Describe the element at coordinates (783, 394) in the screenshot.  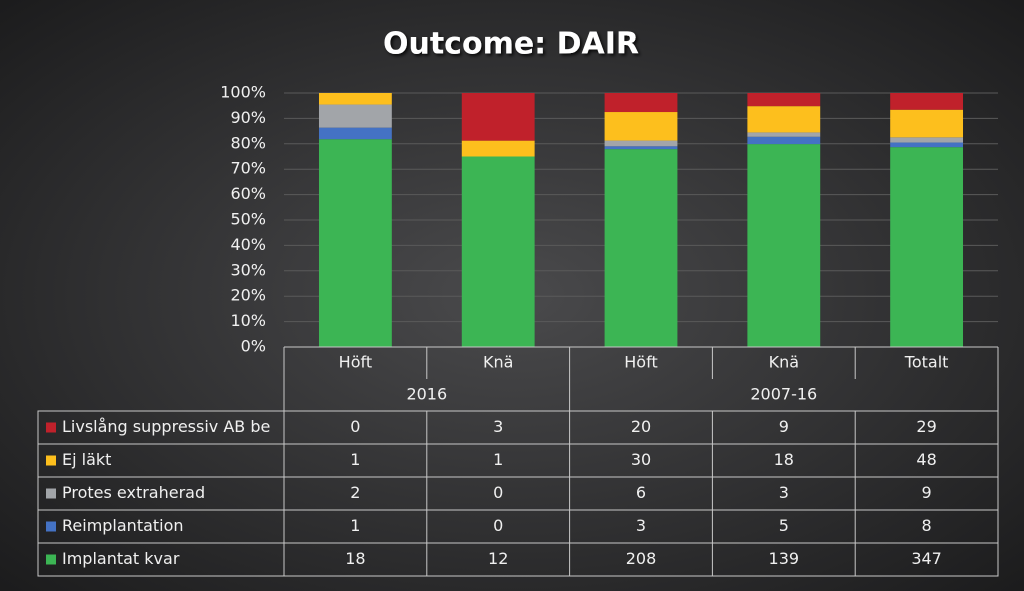
I see `group-label: 2007-16` at that location.